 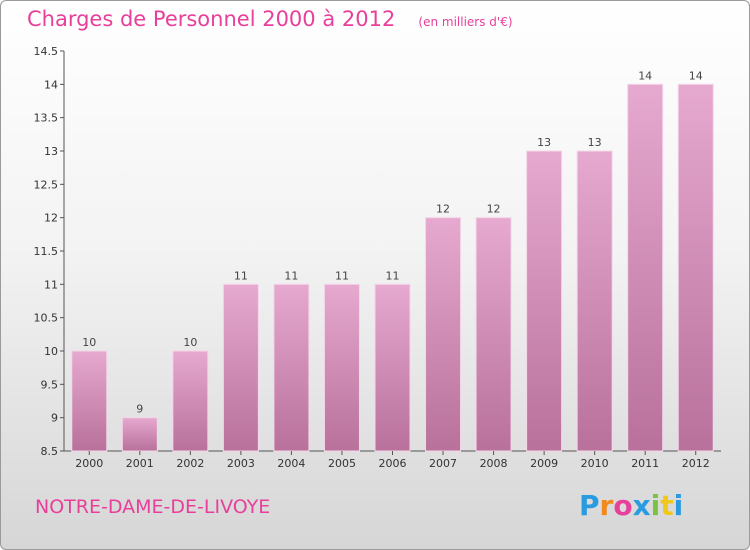 What do you see at coordinates (589, 505) in the screenshot?
I see `logo-letter: P` at bounding box center [589, 505].